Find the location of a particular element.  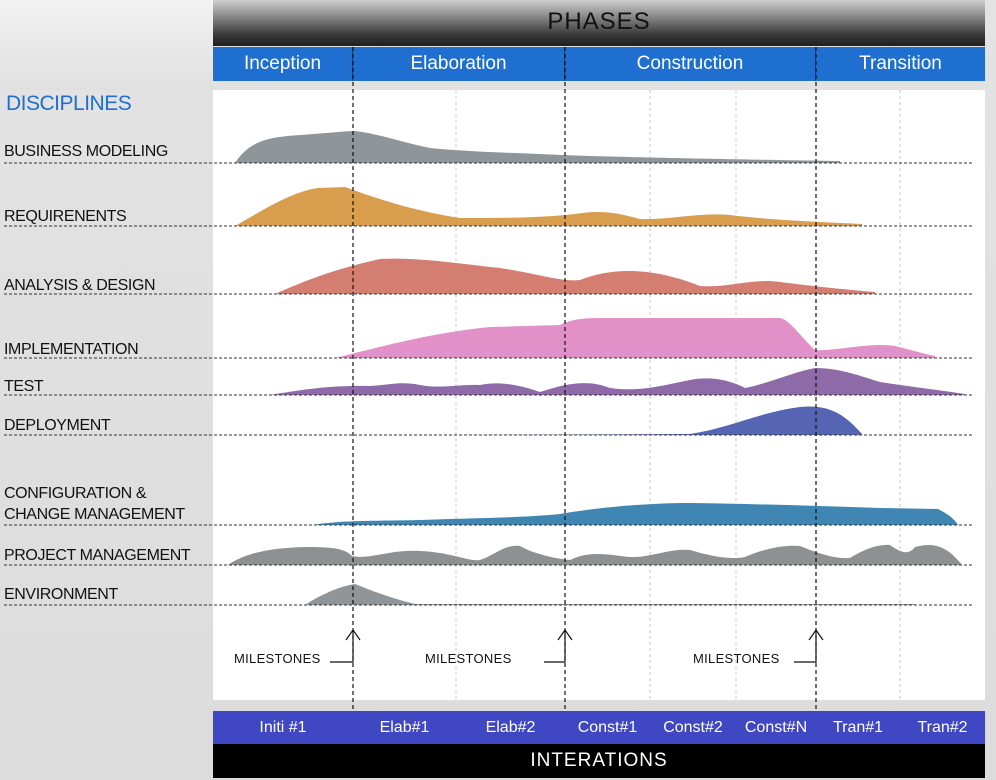

project-management-curve is located at coordinates (595, 554).